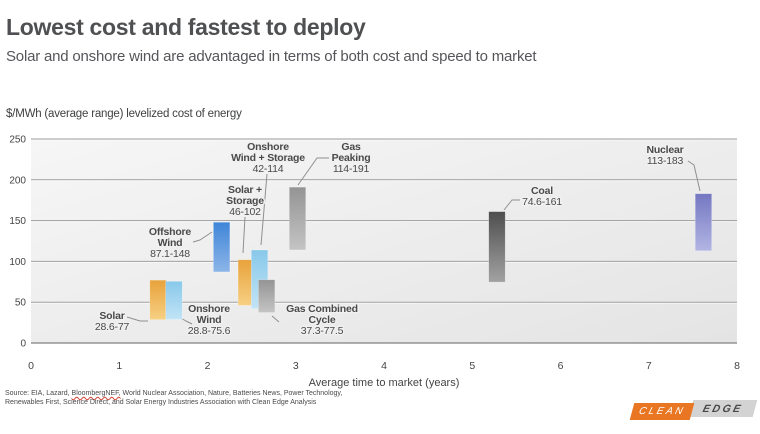  Describe the element at coordinates (158, 299) in the screenshot. I see `bar-solar` at that location.